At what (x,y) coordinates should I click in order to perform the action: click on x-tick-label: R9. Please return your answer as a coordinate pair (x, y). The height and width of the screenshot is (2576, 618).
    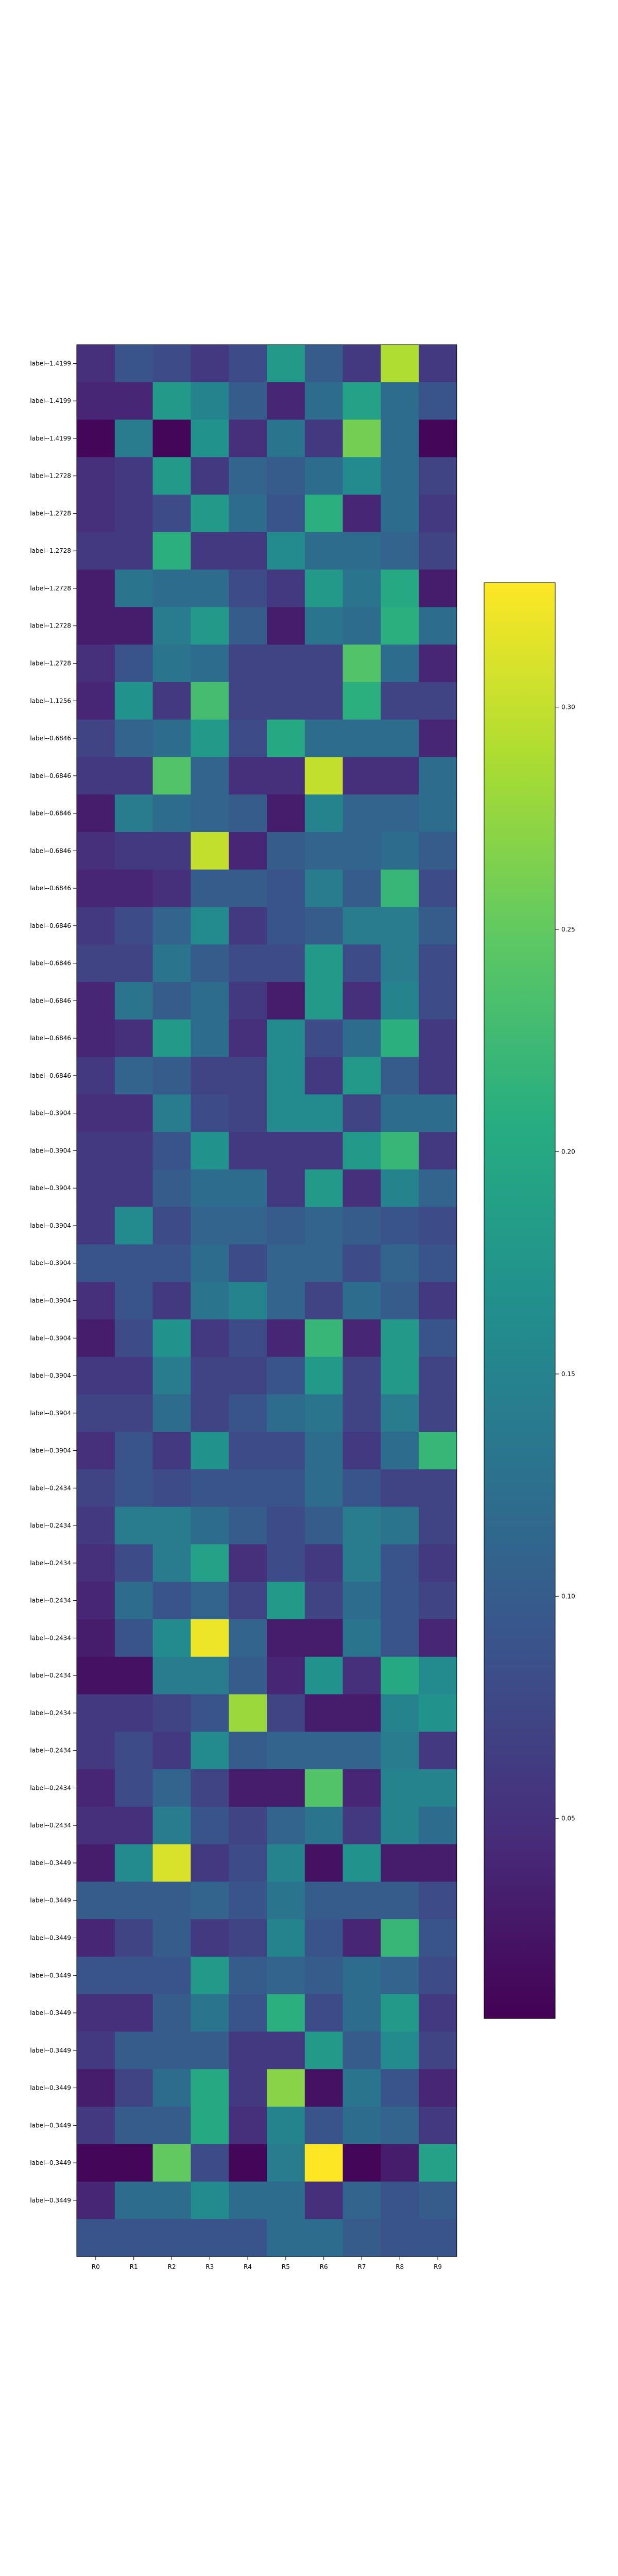
    Looking at the image, I should click on (438, 2266).